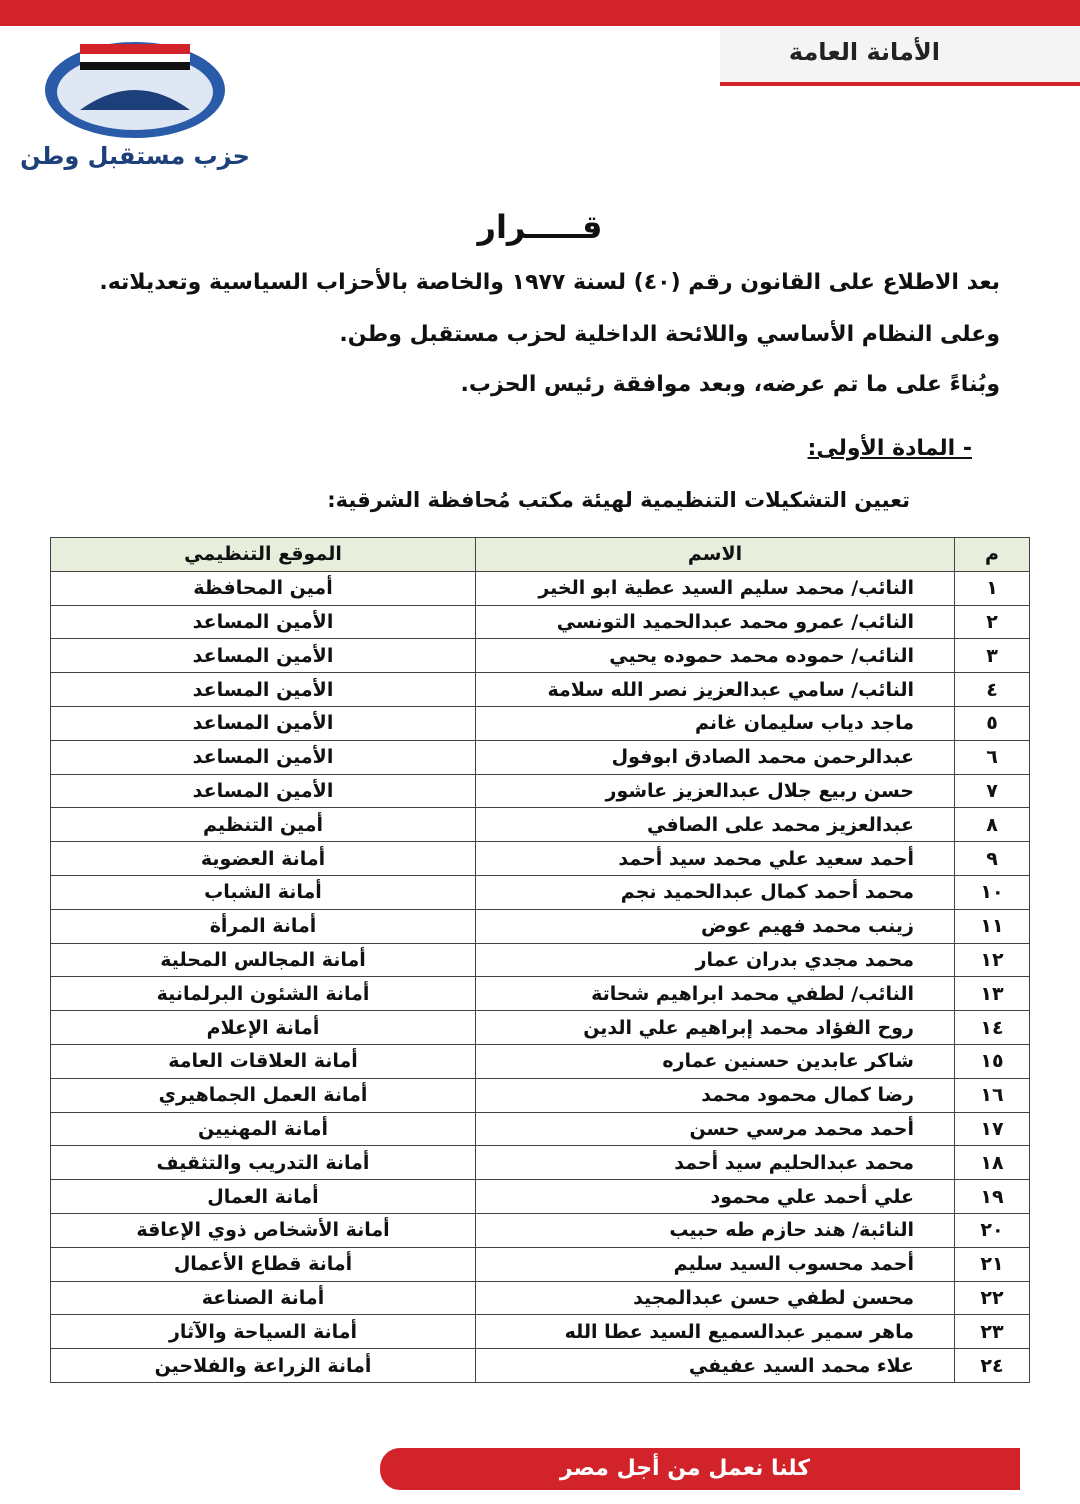 This screenshot has height=1504, width=1080. What do you see at coordinates (263, 858) in the screenshot?
I see `member-position: أمانة العضوية` at bounding box center [263, 858].